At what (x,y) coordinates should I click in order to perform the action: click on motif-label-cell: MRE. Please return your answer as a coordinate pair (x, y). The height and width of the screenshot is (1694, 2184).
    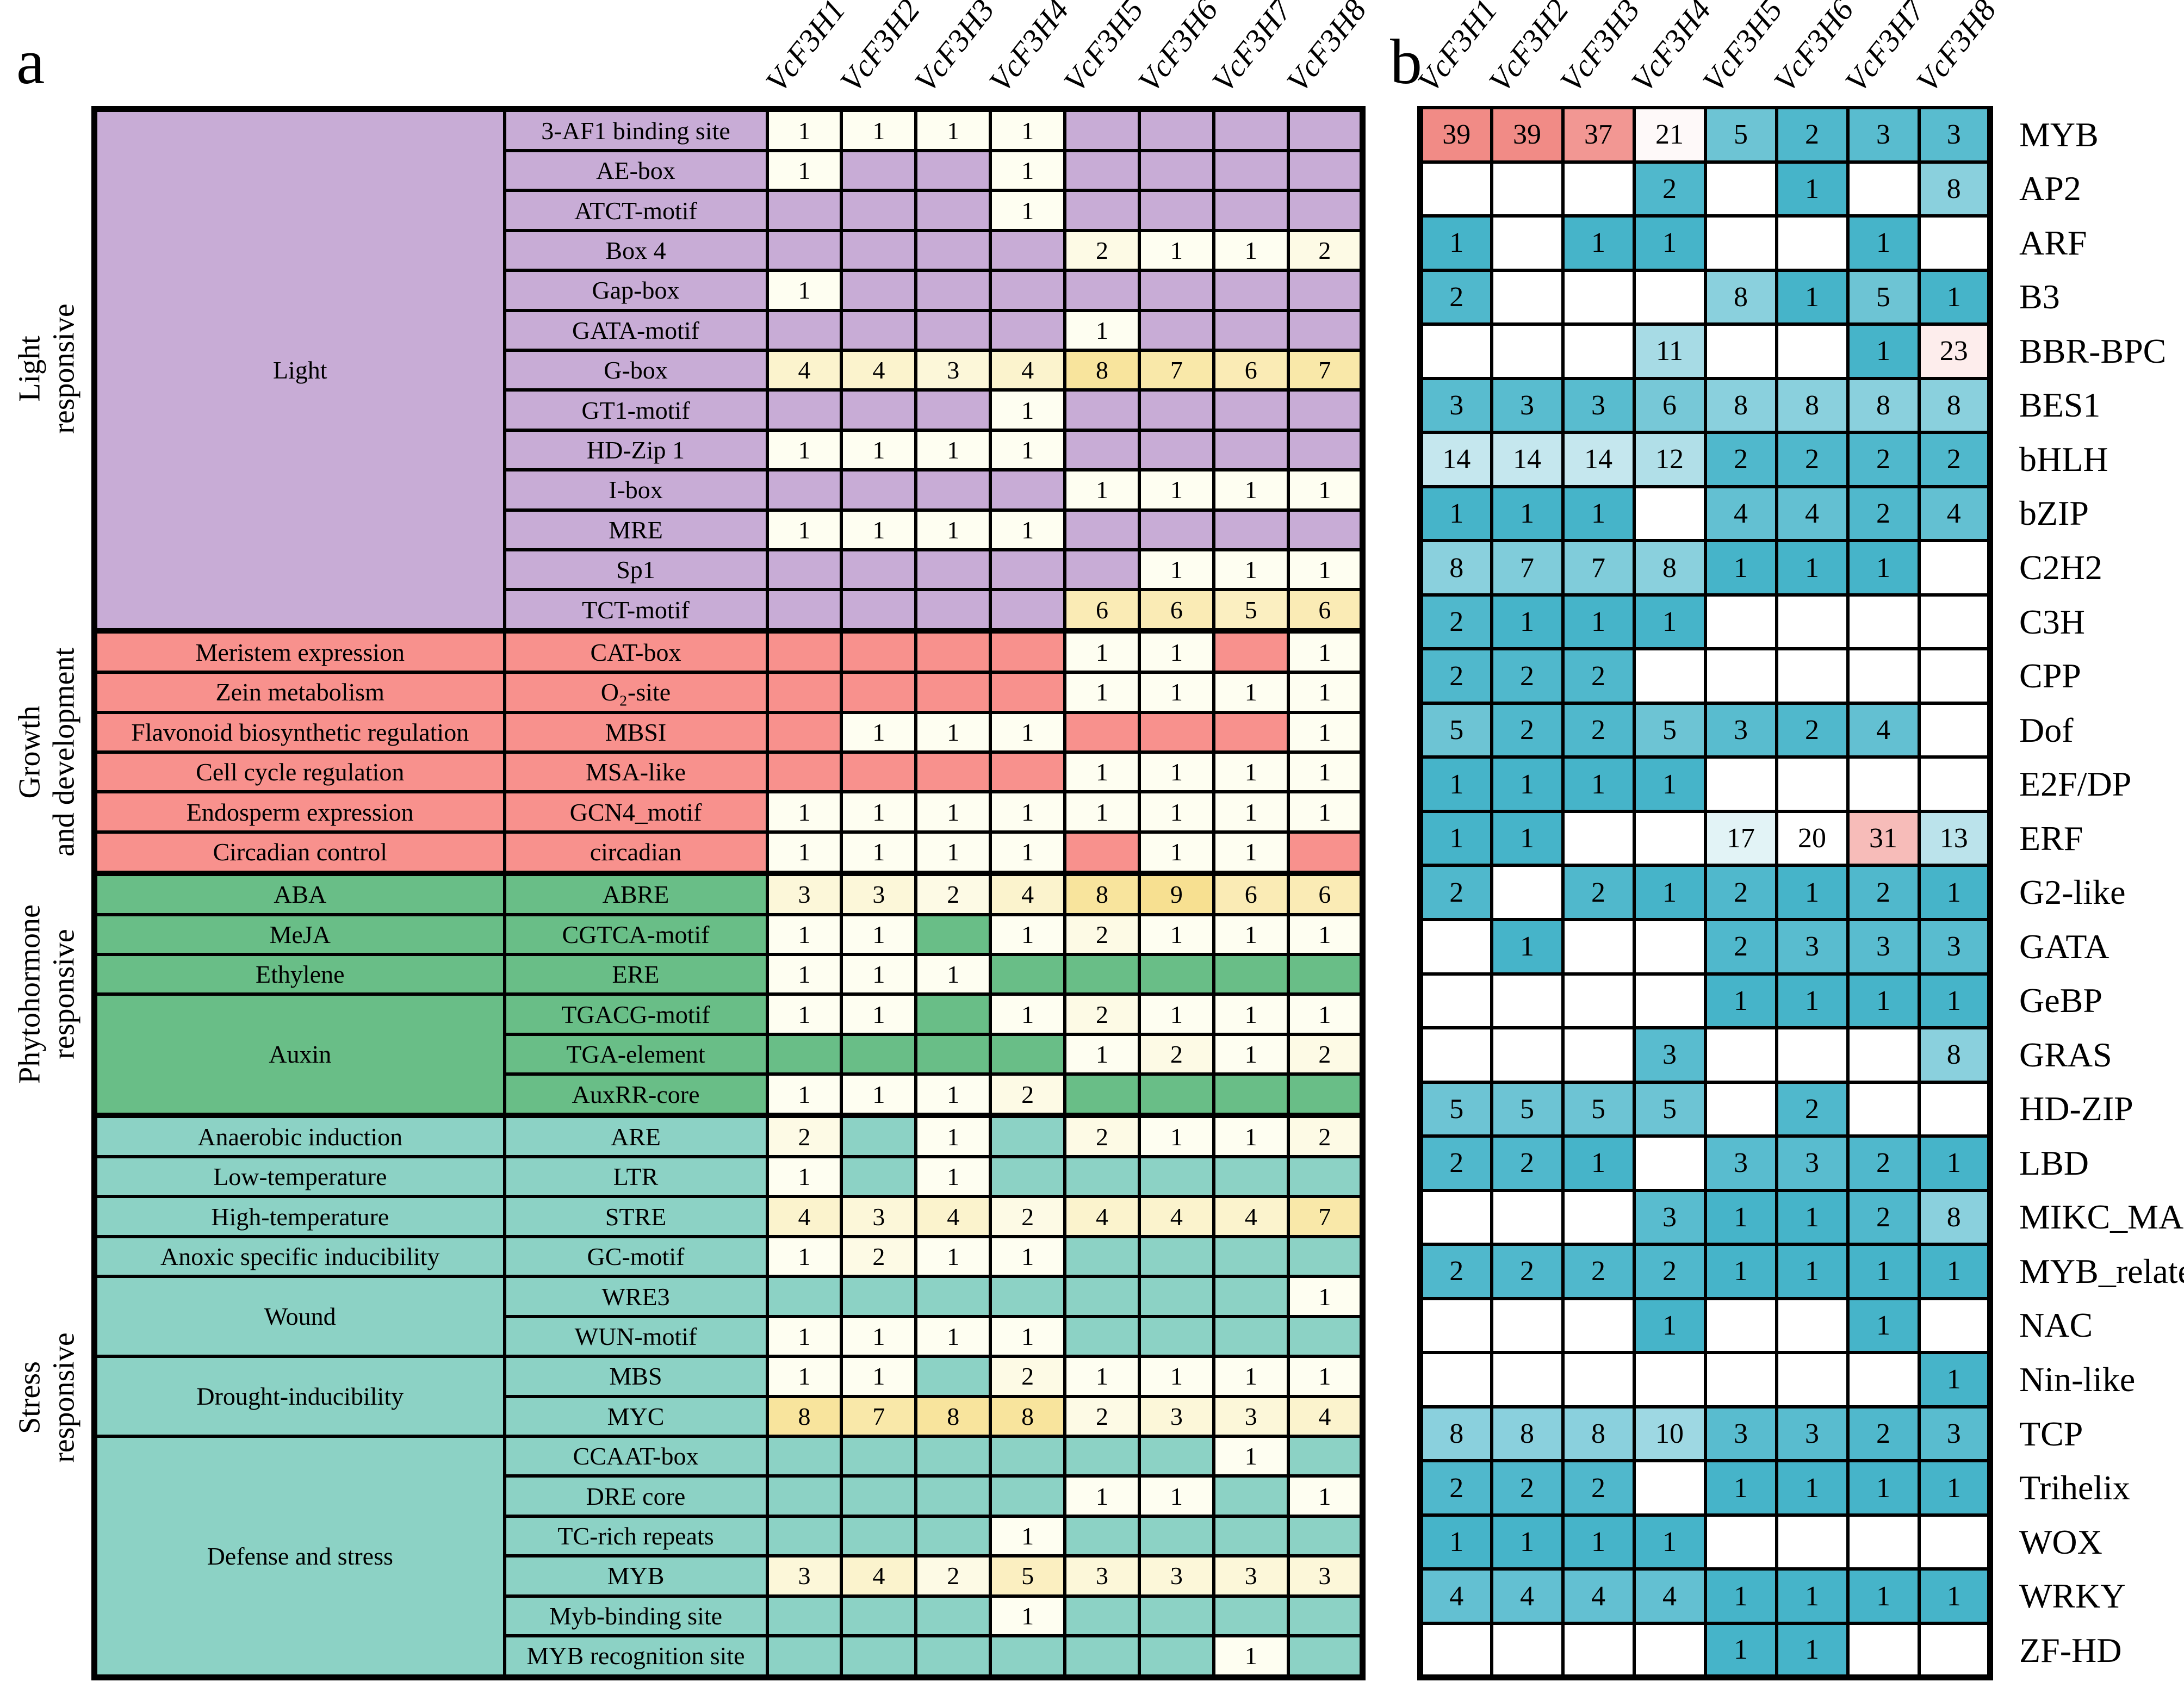
    Looking at the image, I should click on (635, 530).